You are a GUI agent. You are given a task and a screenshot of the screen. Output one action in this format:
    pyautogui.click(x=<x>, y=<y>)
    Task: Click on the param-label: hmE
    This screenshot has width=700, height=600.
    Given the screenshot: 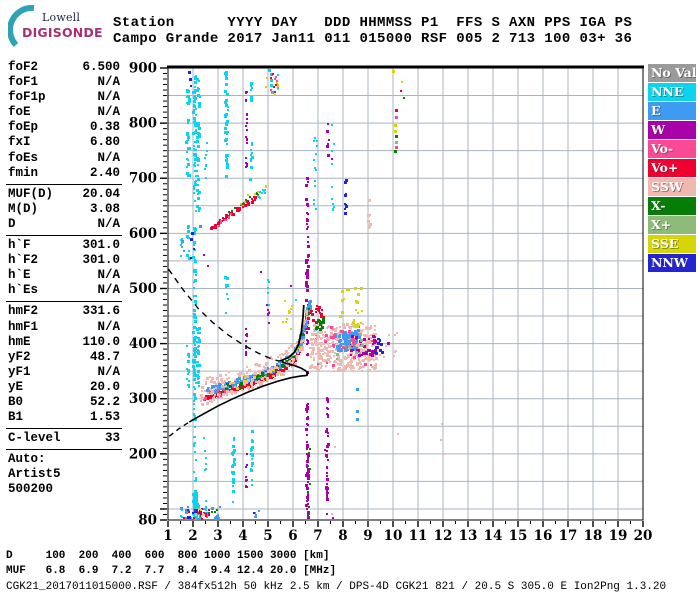 What is the action you would take?
    pyautogui.click(x=19, y=341)
    